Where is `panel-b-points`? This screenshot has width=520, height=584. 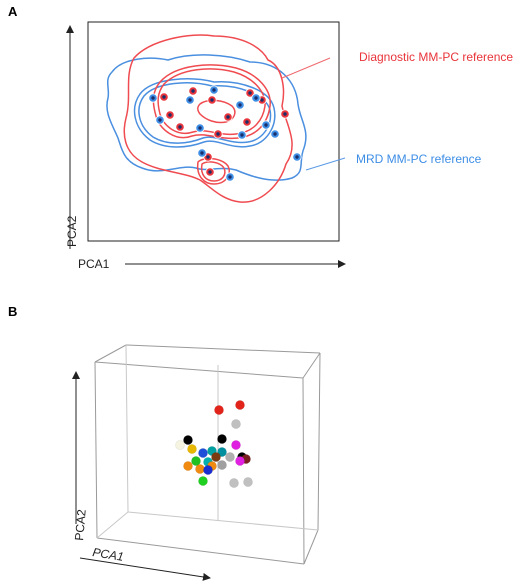 panel-b-points is located at coordinates (214, 444).